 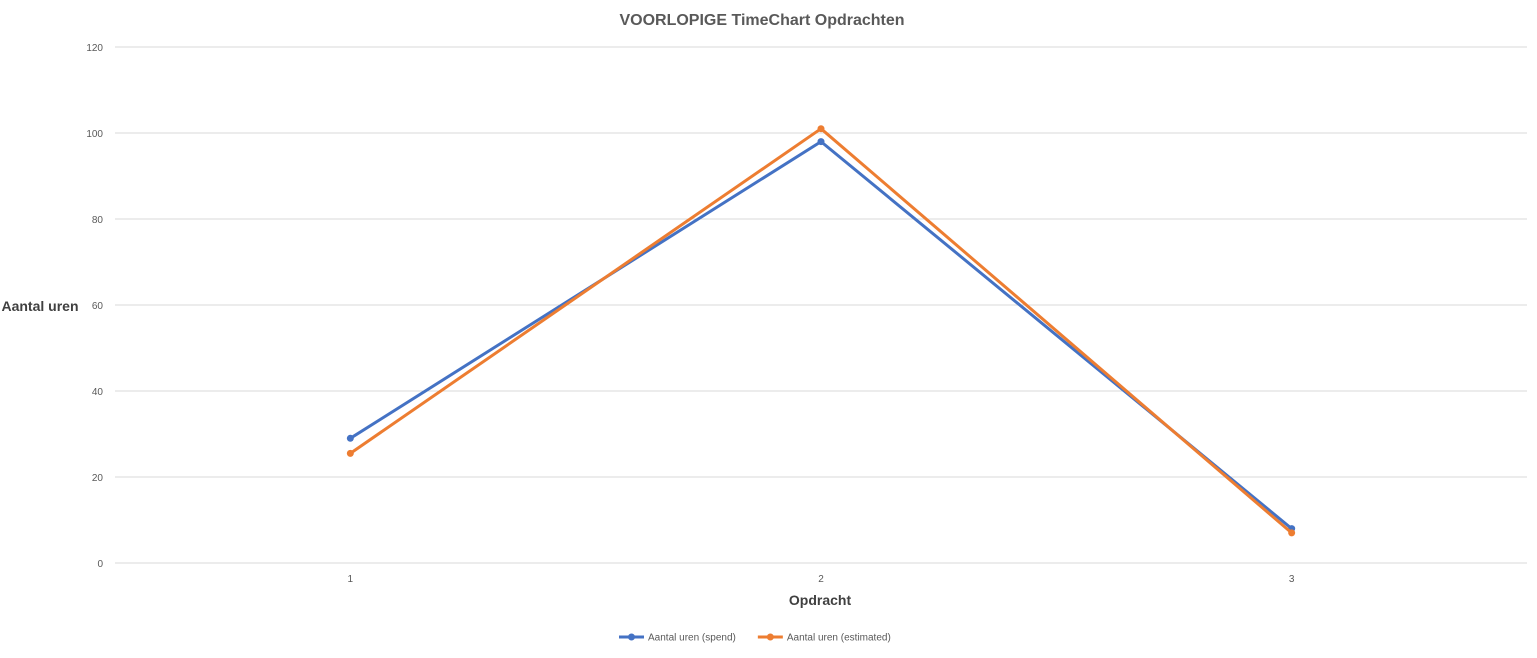 I want to click on legend-label: Aantal uren (spend), so click(x=692, y=638).